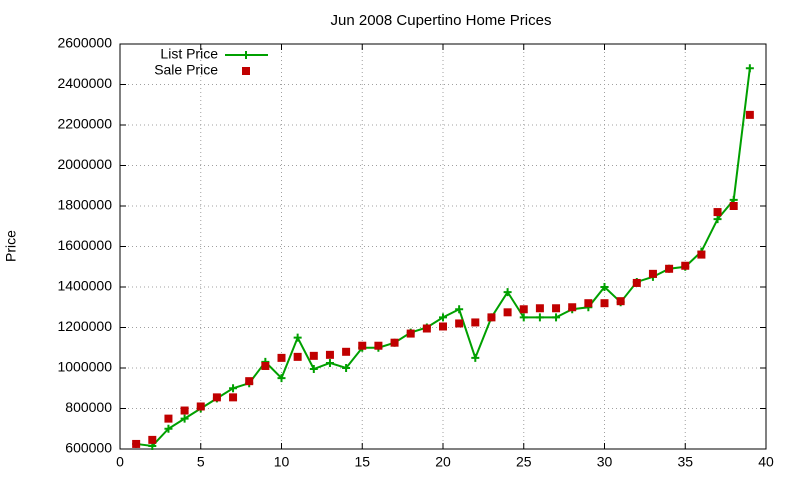  What do you see at coordinates (362, 462) in the screenshot?
I see `x-tick-label: 15` at bounding box center [362, 462].